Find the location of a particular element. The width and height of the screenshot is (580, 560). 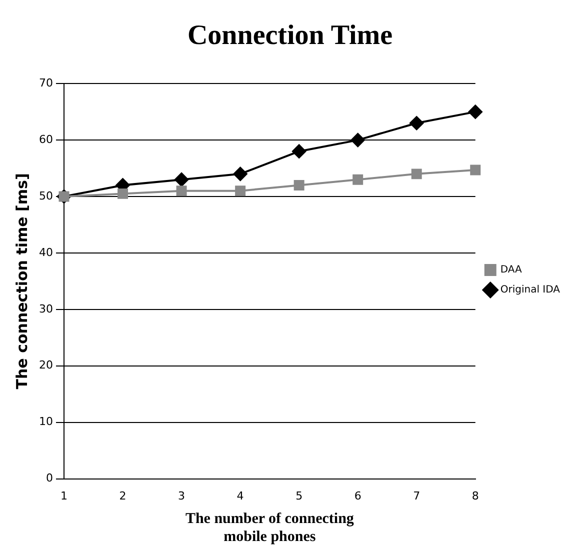

y-tick-label: 50 is located at coordinates (45, 195).